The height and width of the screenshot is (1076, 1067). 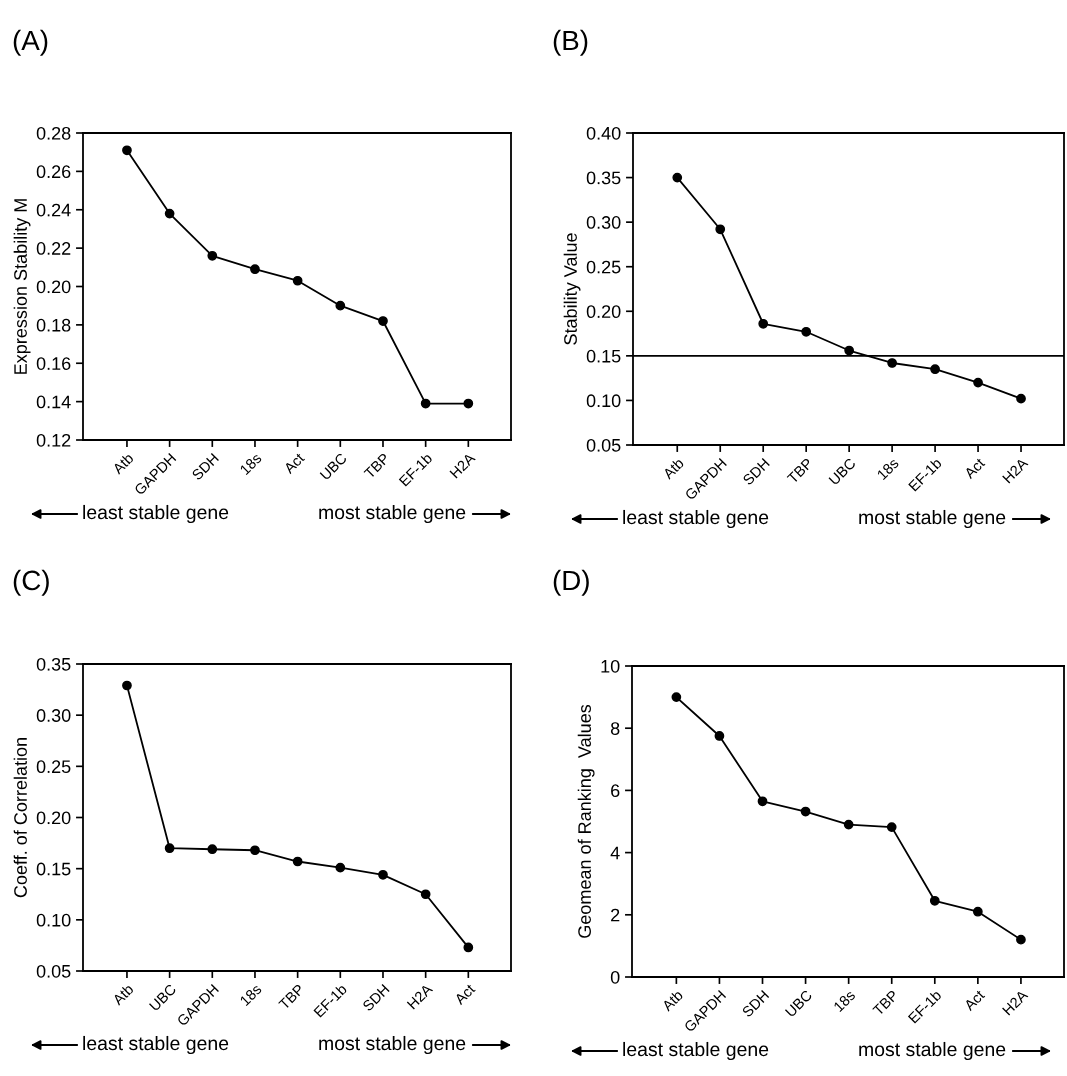 I want to click on y-axis-title: Expression Stability M, so click(x=22, y=286).